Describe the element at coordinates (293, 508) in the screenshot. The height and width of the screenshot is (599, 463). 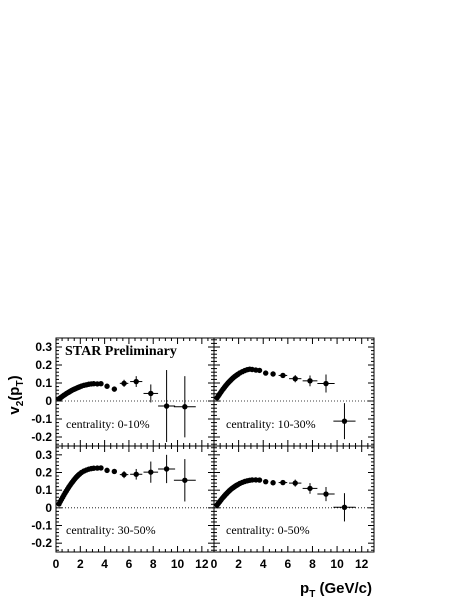
I see `panel-centrality-0-50: 0 2 4 6 8 10 12 centrality: 0-50%` at that location.